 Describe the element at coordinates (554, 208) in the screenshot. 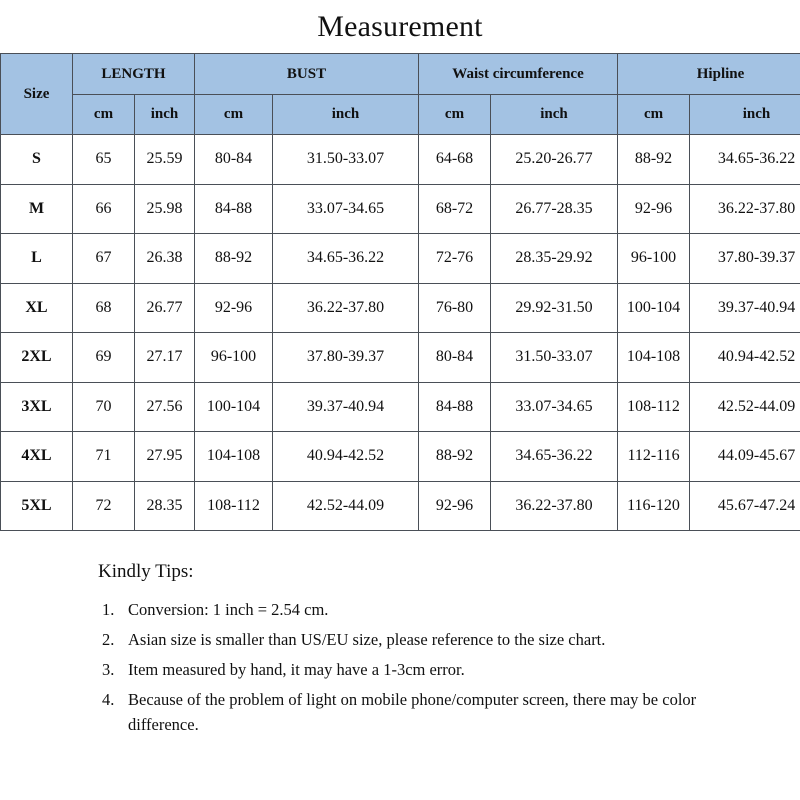

I see `cell-waist-inch: 26.77-28.35` at that location.